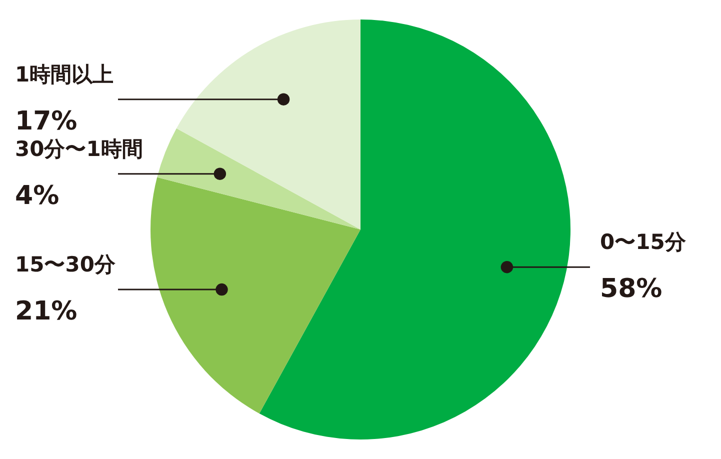  Describe the element at coordinates (46, 121) in the screenshot. I see `data-label: 17%` at that location.